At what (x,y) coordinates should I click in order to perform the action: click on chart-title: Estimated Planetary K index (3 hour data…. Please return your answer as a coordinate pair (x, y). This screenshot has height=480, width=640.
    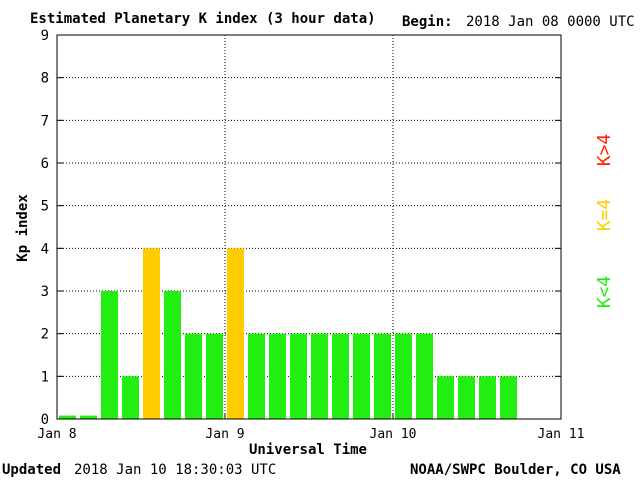
    Looking at the image, I should click on (203, 19).